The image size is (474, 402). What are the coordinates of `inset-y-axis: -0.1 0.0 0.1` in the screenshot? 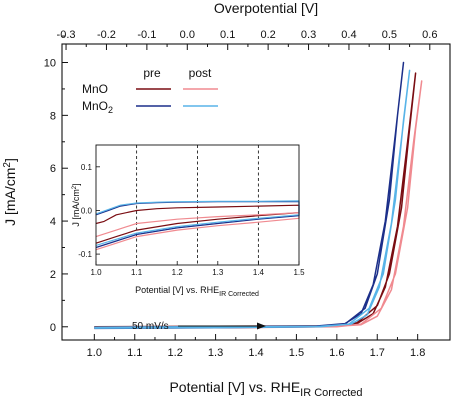 It's located at (89, 211).